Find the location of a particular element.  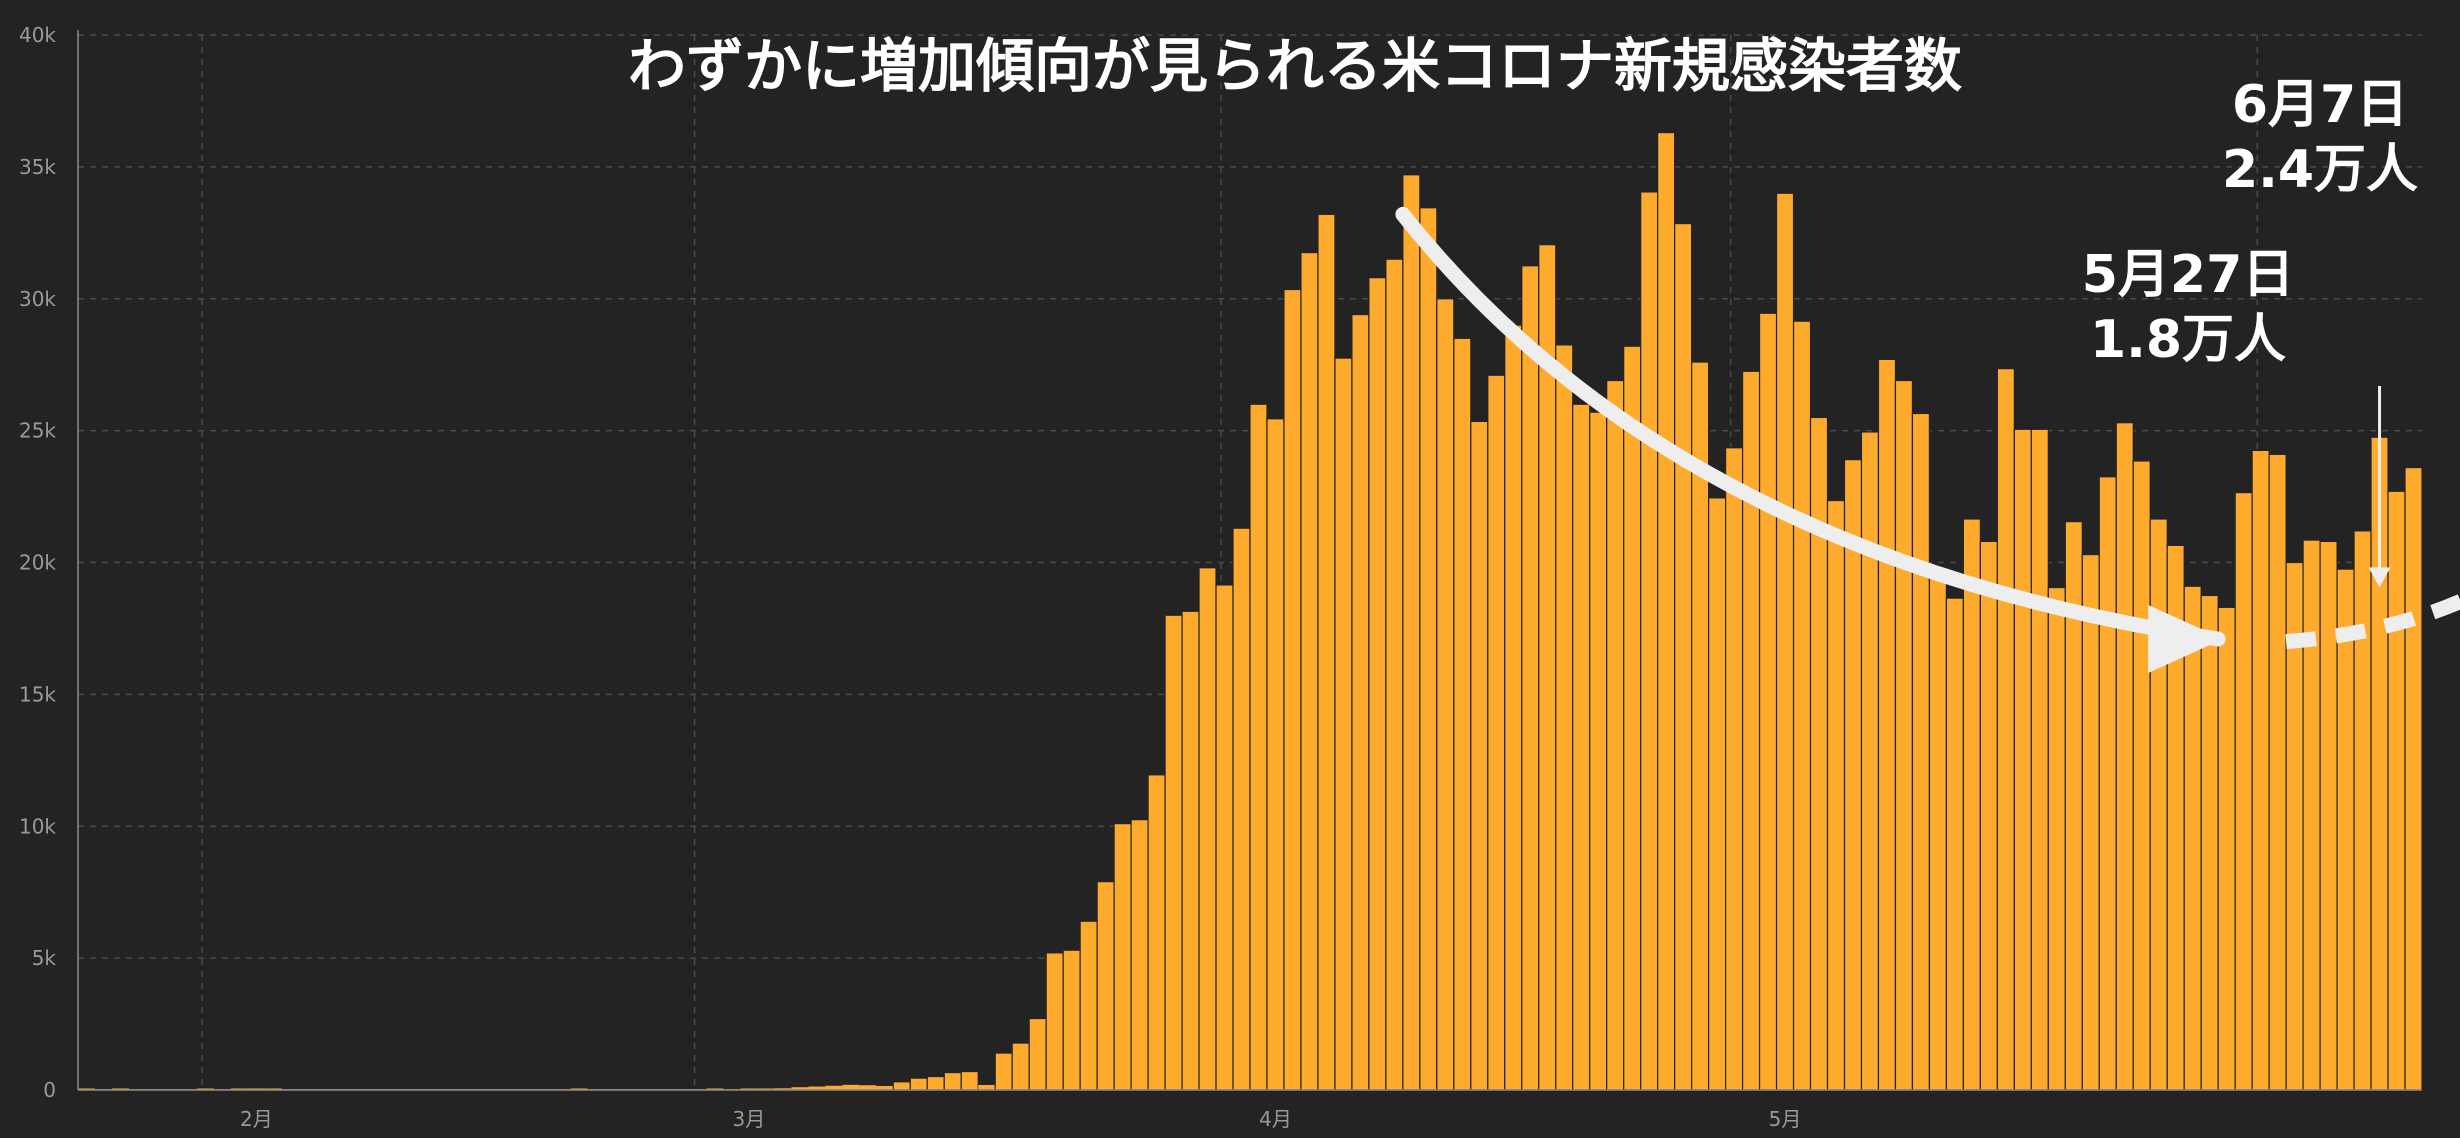

y-tick-label-4: 20k is located at coordinates (37, 563).